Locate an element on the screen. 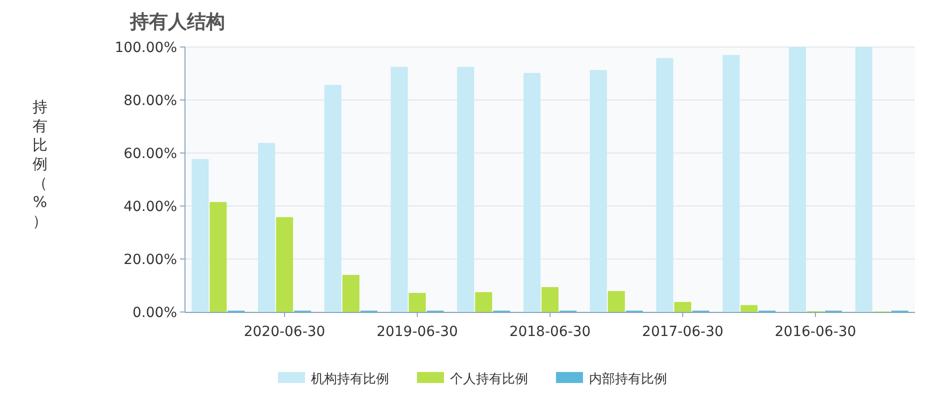  legend-label: 机构持有比例 is located at coordinates (350, 379).